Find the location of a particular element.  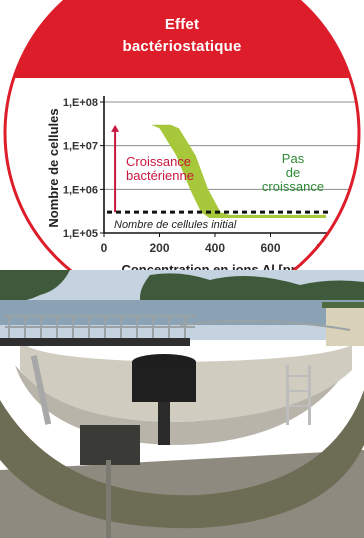

growth-arrow-head is located at coordinates (115, 128).